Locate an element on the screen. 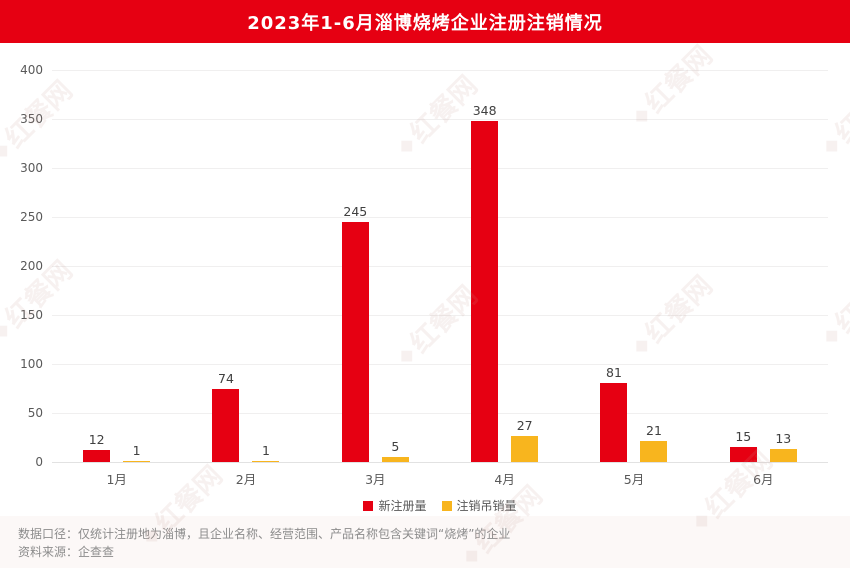 The height and width of the screenshot is (568, 850). bar-series2-month2 is located at coordinates (266, 461).